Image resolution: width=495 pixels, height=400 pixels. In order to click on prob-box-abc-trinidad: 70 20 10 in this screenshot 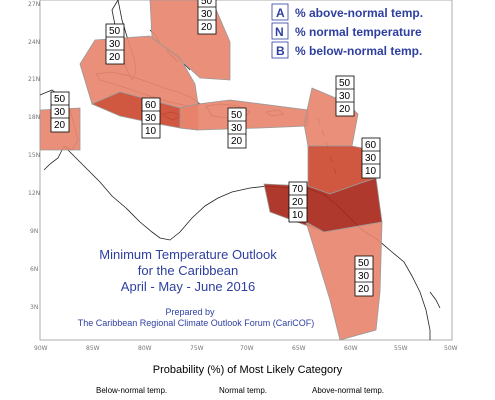, I will do `click(298, 202)`.